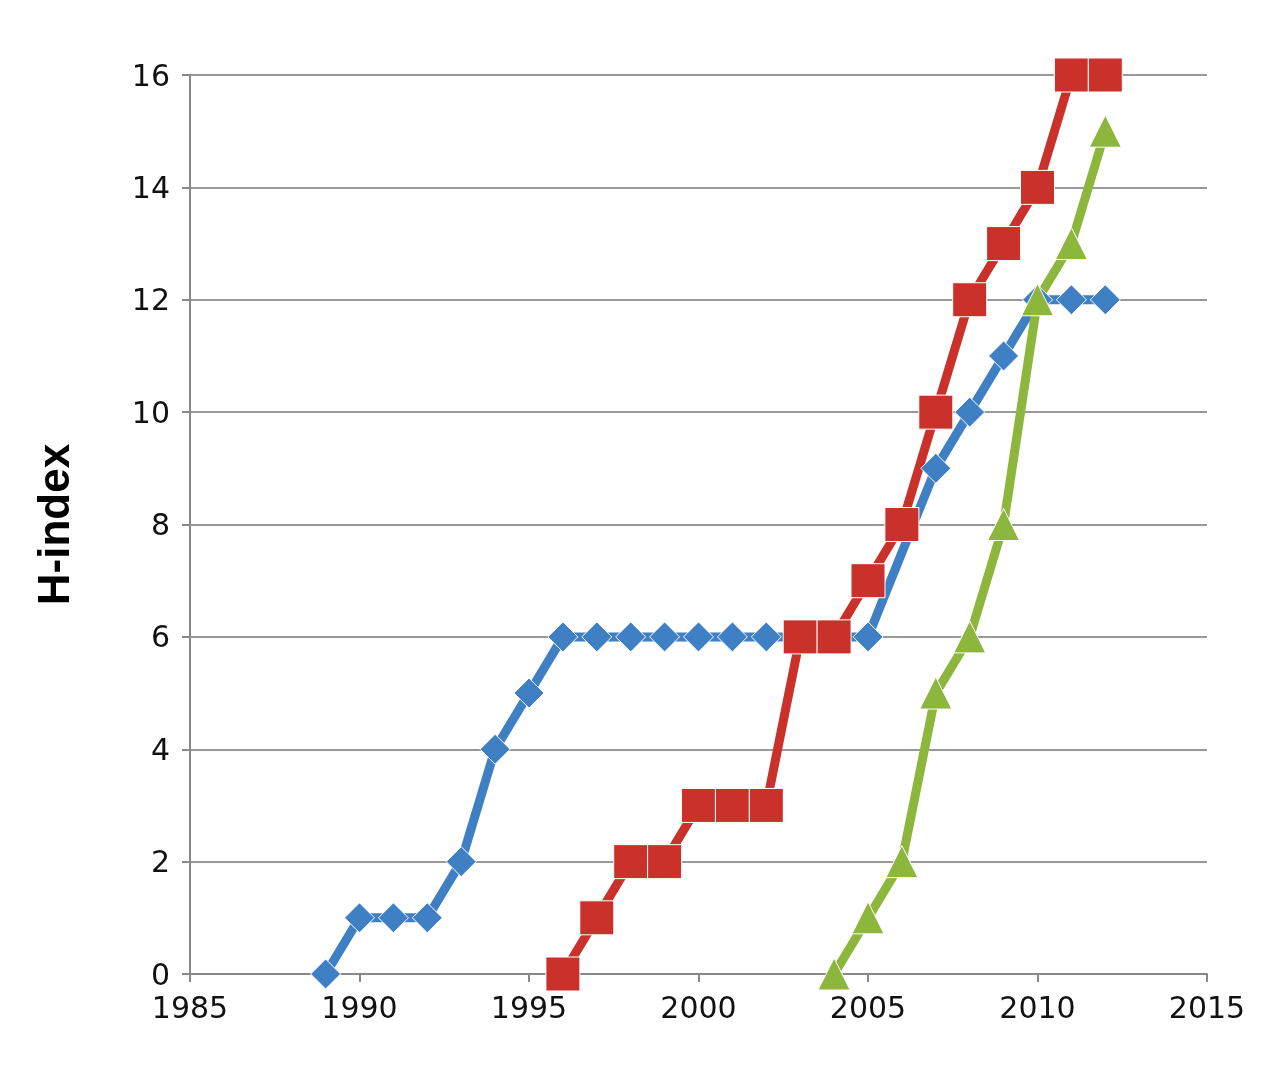  Describe the element at coordinates (359, 1007) in the screenshot. I see `x-tick-label: 1990` at that location.